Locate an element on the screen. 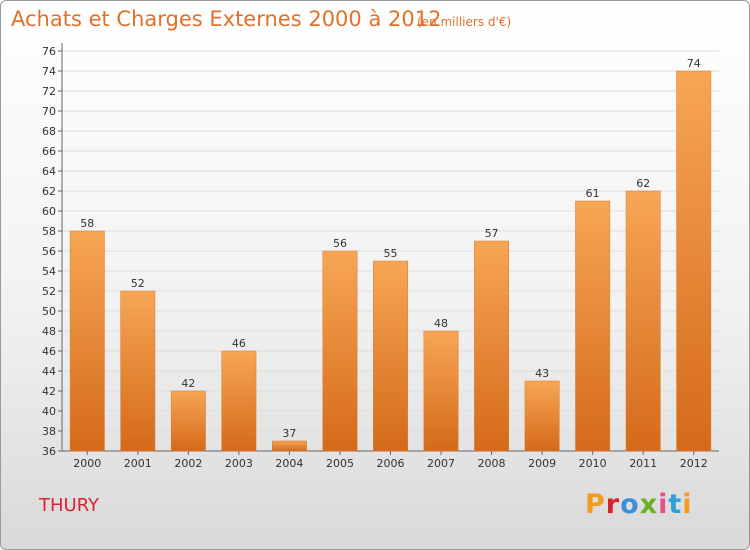 The width and height of the screenshot is (750, 550). y-tick-label: 70 is located at coordinates (49, 111).